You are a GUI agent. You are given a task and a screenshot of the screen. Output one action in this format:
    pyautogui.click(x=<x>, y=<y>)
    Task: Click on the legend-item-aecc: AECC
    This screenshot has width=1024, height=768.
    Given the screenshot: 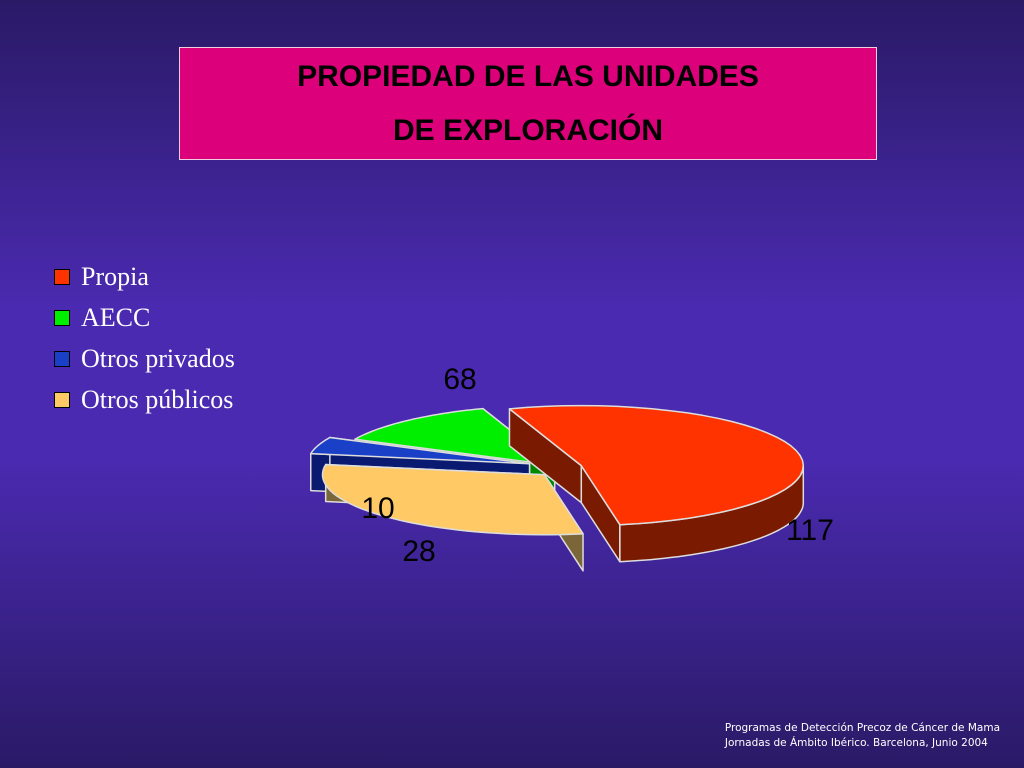 What is the action you would take?
    pyautogui.click(x=144, y=317)
    